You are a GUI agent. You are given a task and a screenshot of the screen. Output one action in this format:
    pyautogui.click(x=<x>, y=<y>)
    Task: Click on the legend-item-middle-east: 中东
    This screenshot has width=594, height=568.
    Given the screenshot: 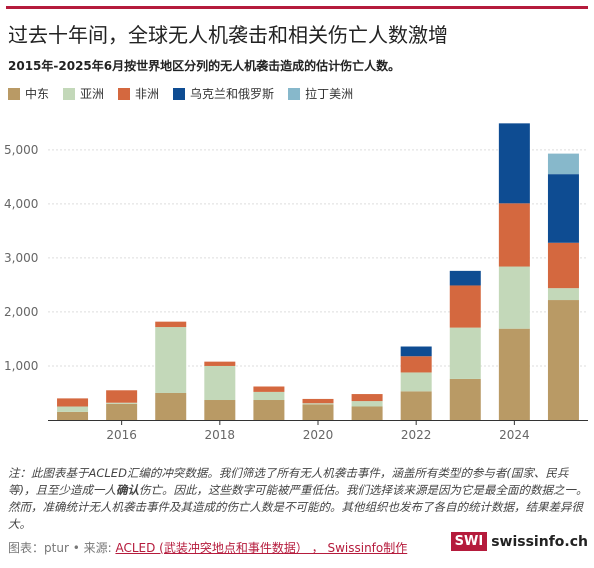 What is the action you would take?
    pyautogui.click(x=28, y=93)
    